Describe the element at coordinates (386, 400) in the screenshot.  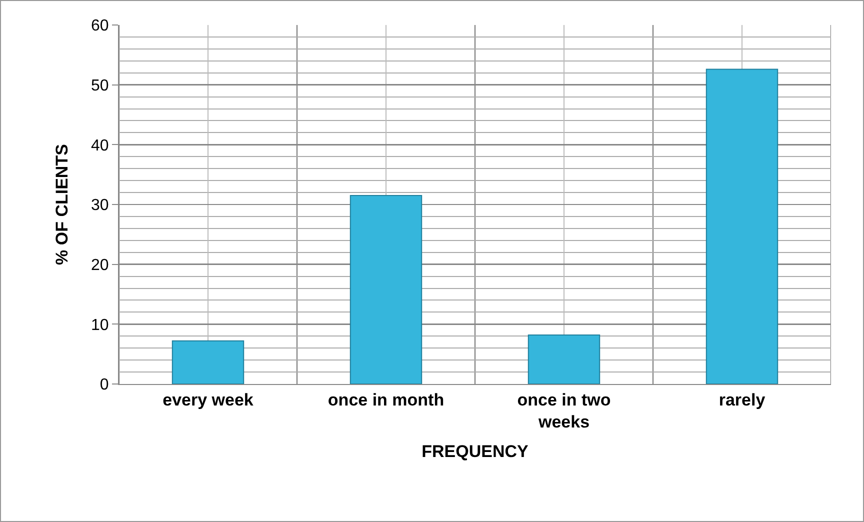
I see `x-tick-label: once in month` at that location.